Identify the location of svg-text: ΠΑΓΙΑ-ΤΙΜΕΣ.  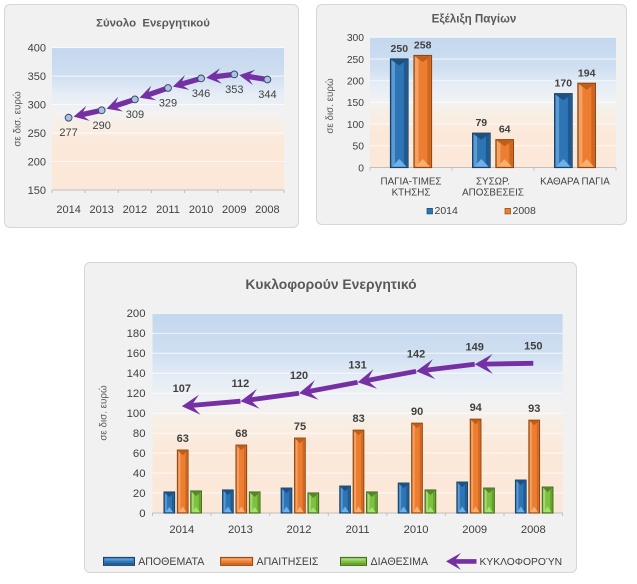
(411, 181).